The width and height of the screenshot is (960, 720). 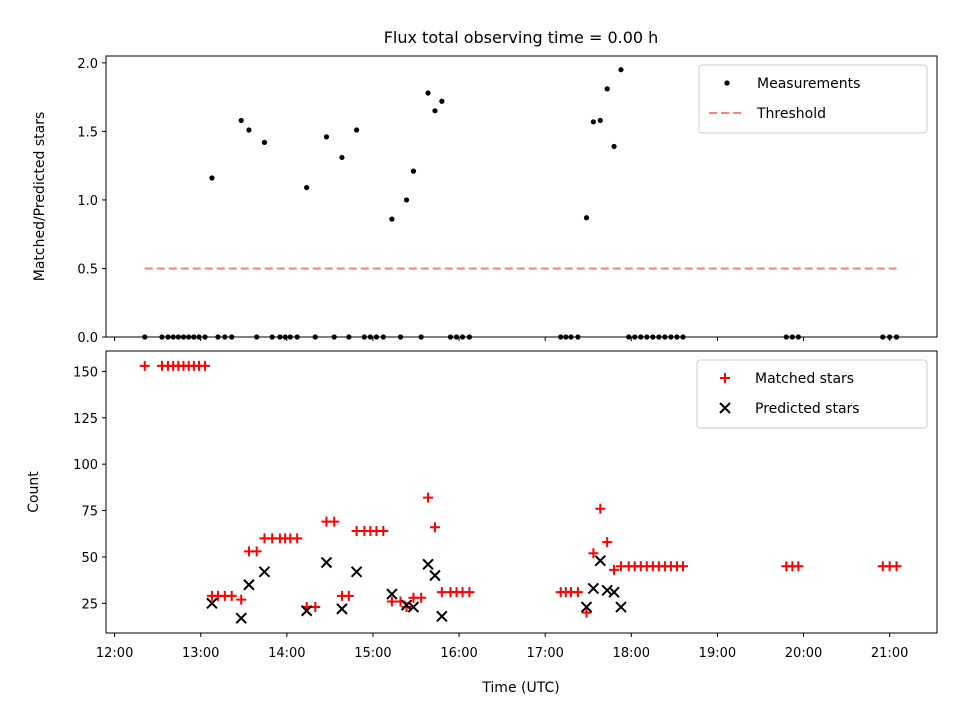 I want to click on legend-box, so click(x=813, y=99).